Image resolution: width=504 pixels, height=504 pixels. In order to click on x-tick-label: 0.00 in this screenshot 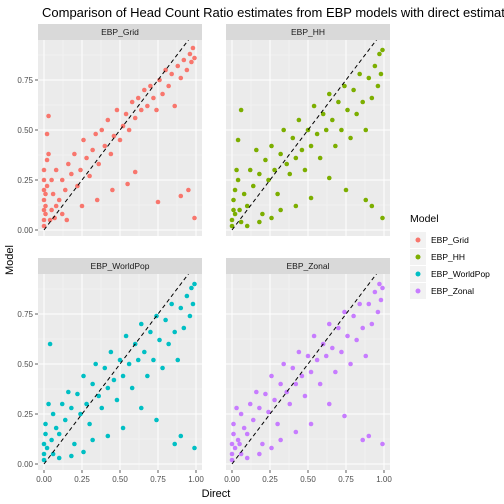, I will do `click(44, 479)`.